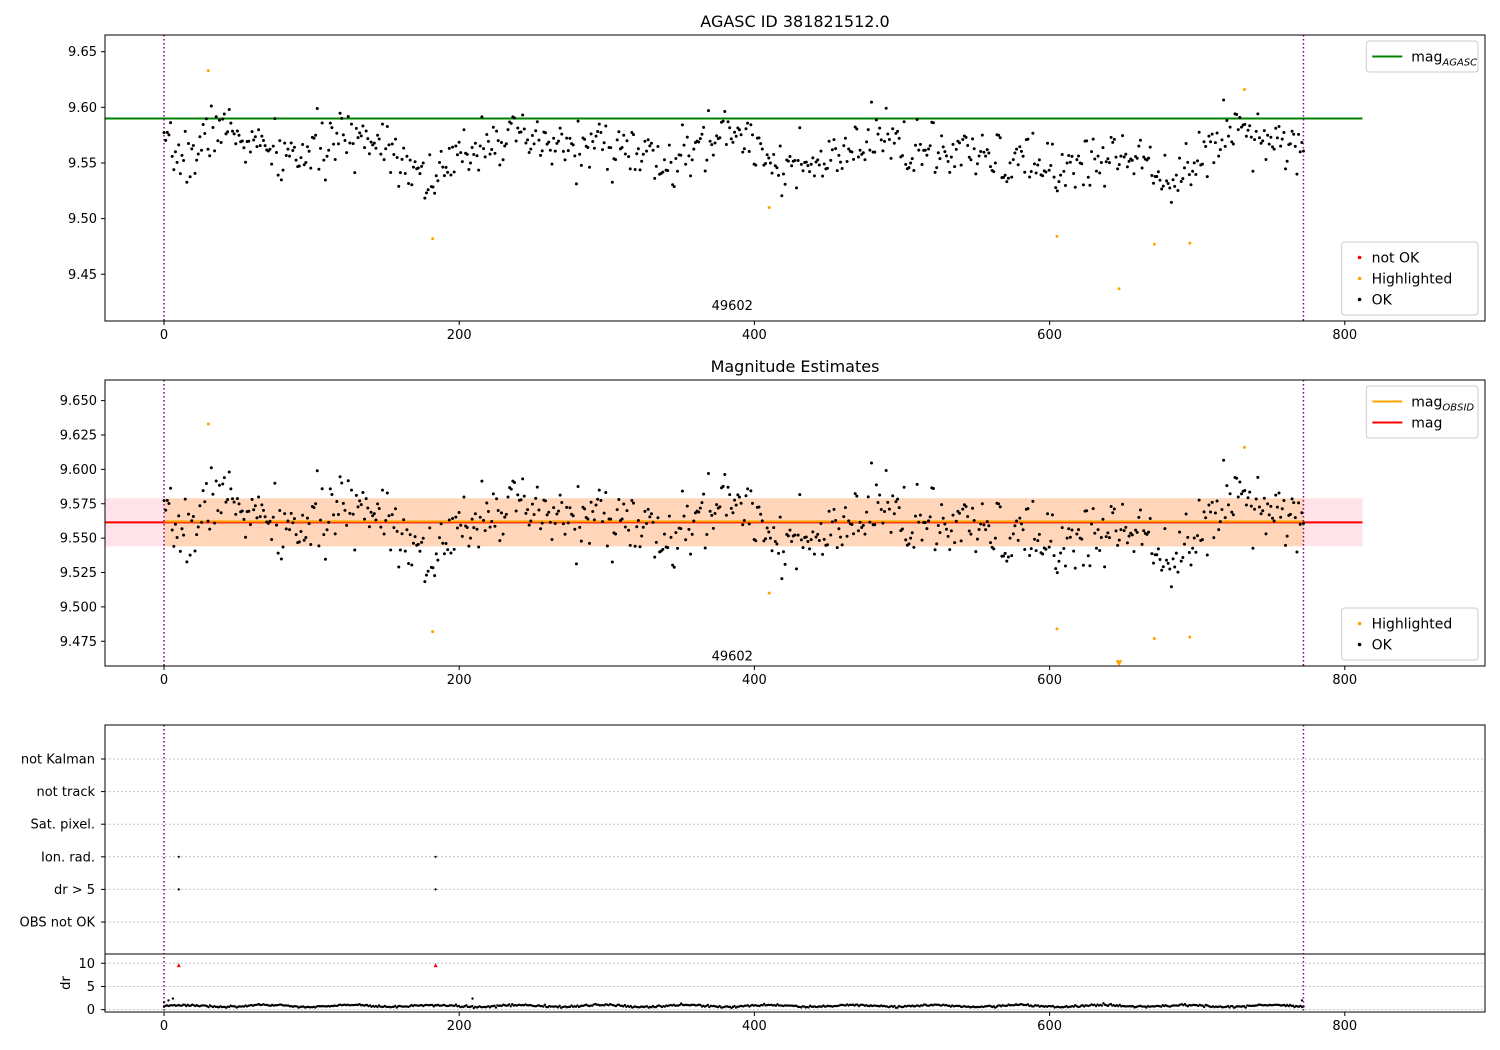  Describe the element at coordinates (78, 642) in the screenshot. I see `magest-ytick-label: 9.475` at that location.